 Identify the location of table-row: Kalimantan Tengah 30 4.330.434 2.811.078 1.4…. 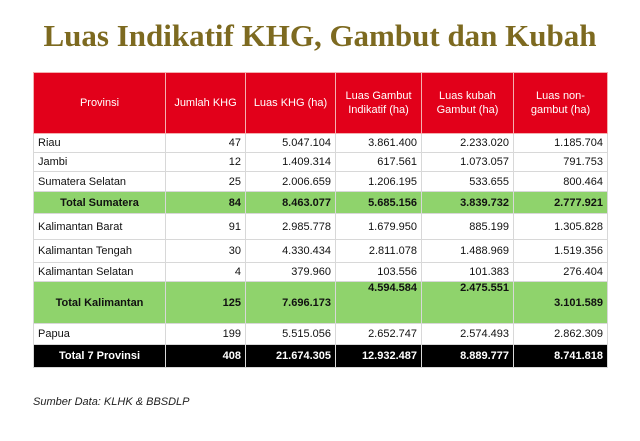
(320, 251).